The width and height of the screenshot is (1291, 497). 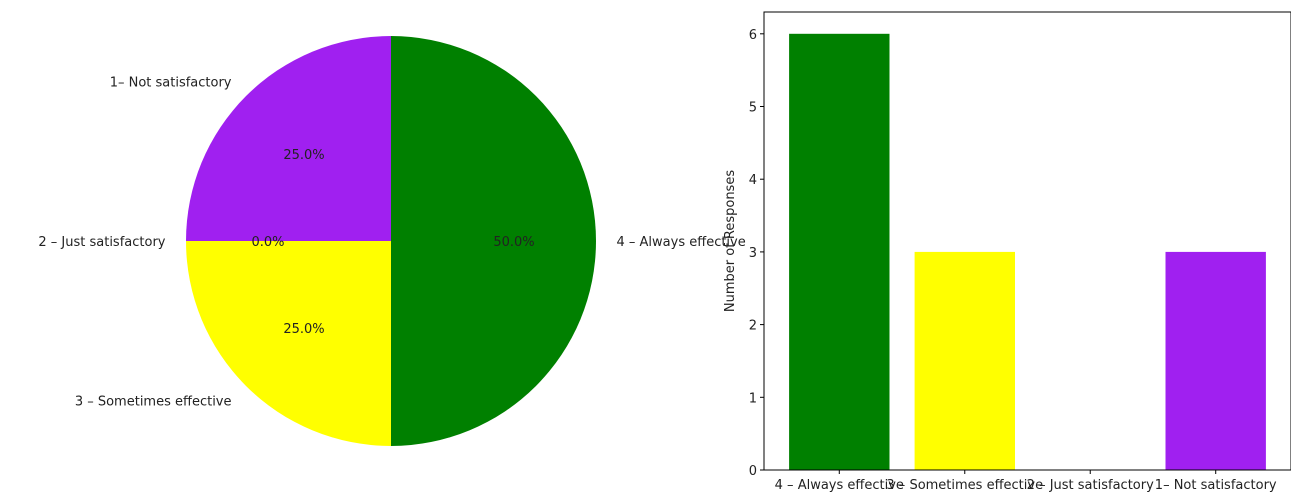 What do you see at coordinates (288, 343) in the screenshot?
I see `pie-slice-3-sometimes-effective` at bounding box center [288, 343].